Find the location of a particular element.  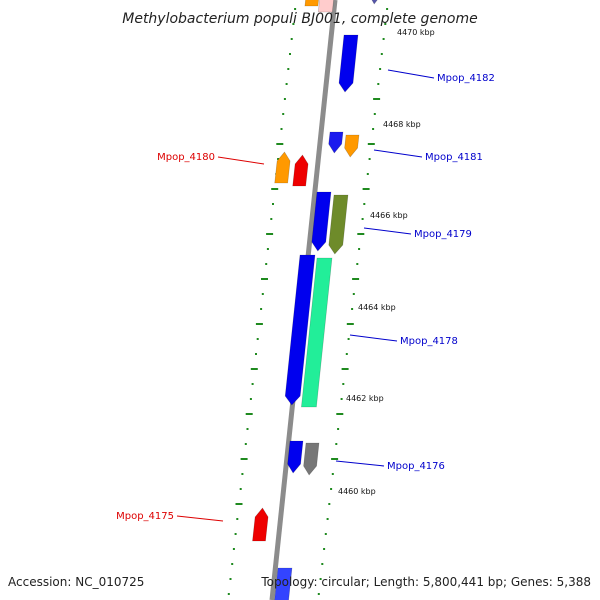

gene-label-mpop-4181: Mpop_4181 is located at coordinates (454, 157).